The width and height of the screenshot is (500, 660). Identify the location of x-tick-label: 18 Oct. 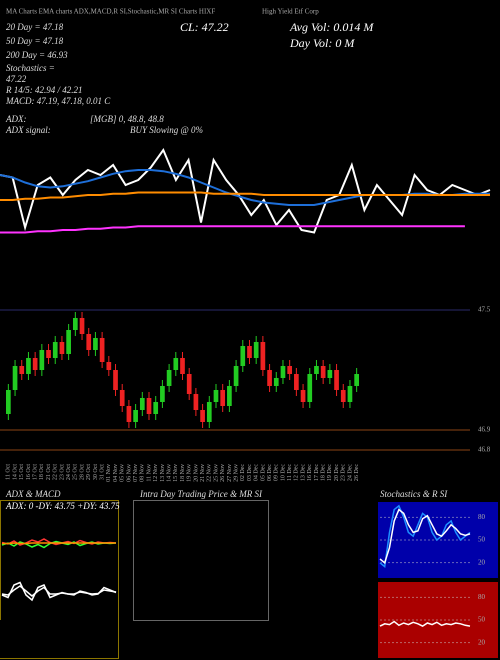
(42, 472).